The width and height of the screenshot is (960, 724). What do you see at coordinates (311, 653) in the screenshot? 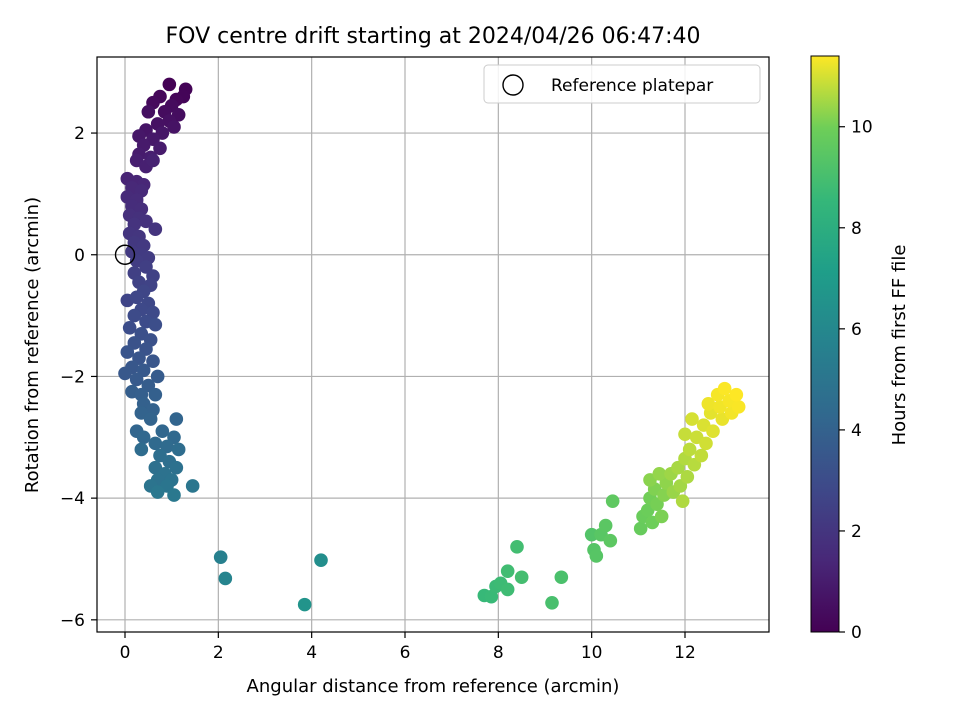
I see `x-tick-label: 4` at bounding box center [311, 653].